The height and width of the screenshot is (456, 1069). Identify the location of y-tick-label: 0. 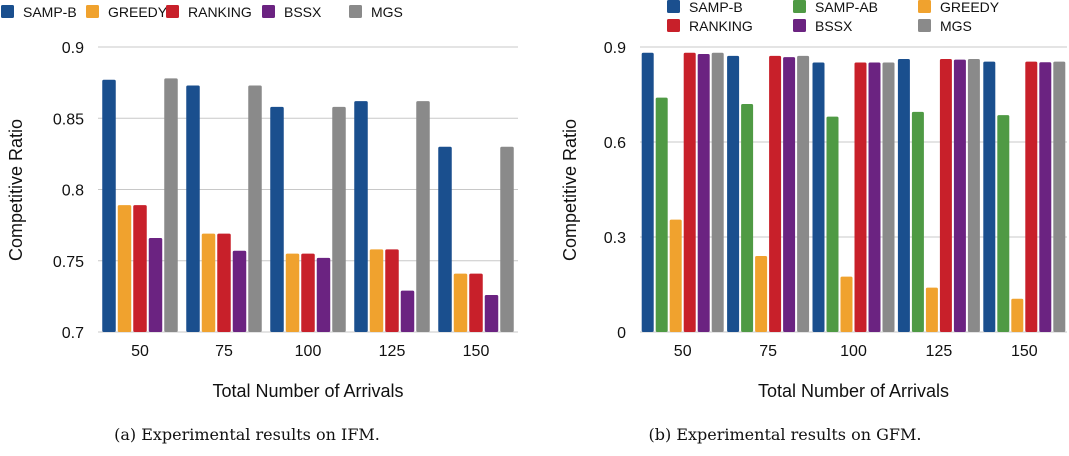
(621, 333).